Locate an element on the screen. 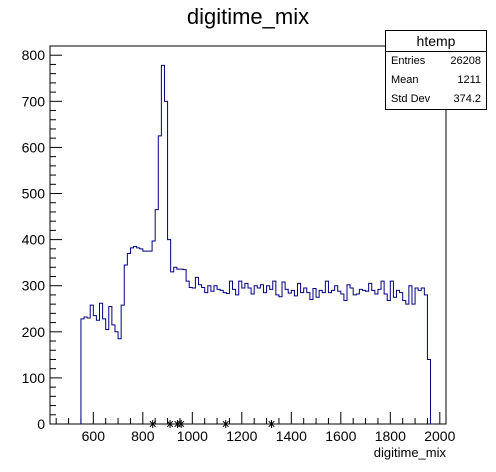  x-tick-label: 1000 is located at coordinates (192, 436).